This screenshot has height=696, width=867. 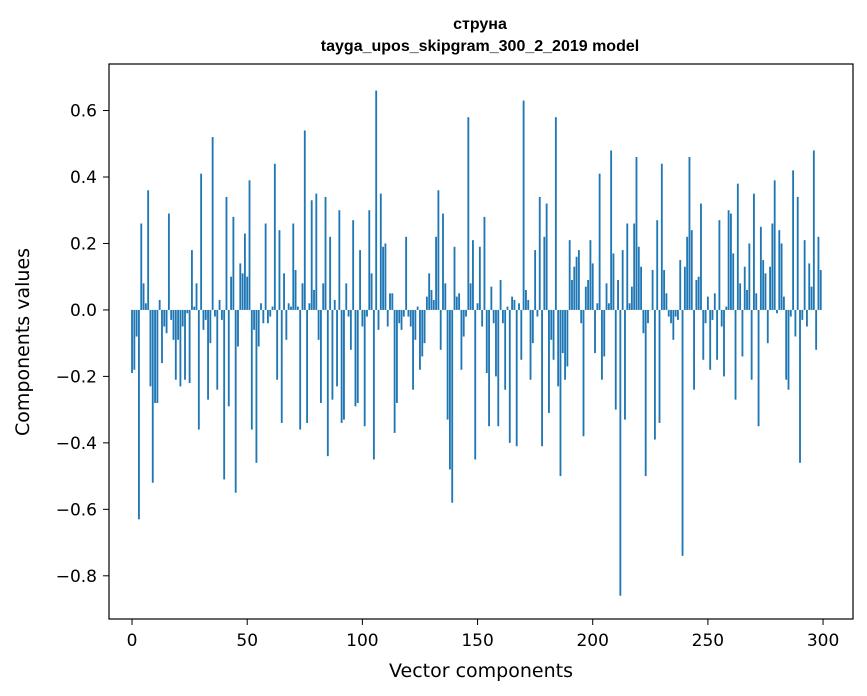 What do you see at coordinates (481, 671) in the screenshot?
I see `x-axis-label: Vector components` at bounding box center [481, 671].